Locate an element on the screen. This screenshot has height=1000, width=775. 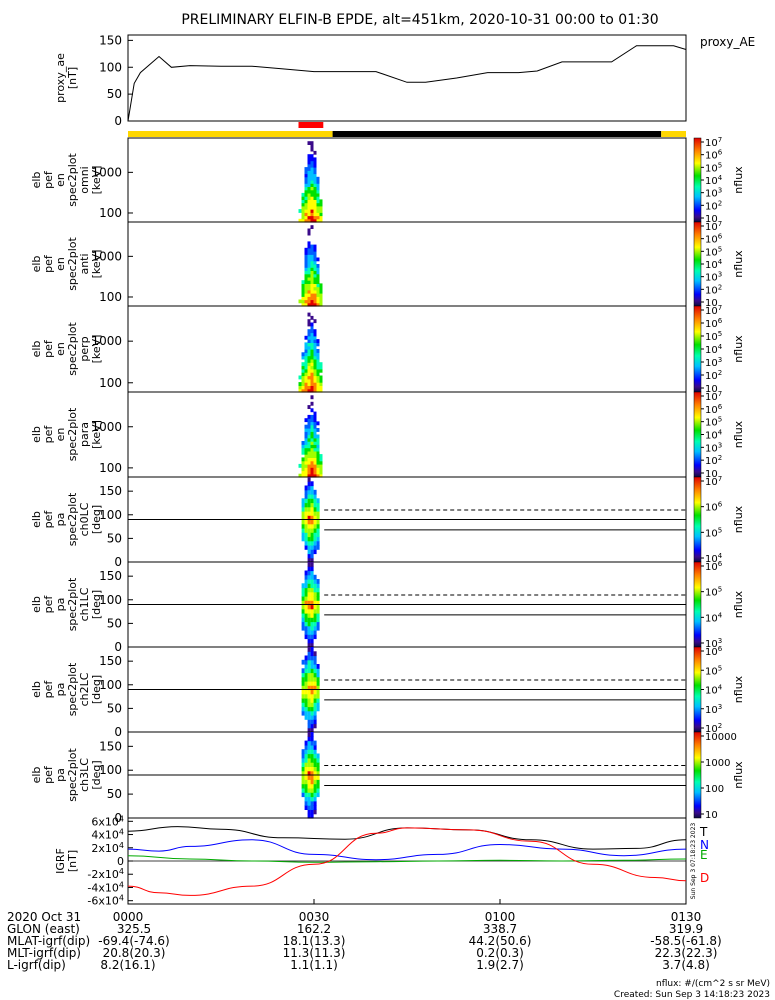
ae-line is located at coordinates (407, 83).